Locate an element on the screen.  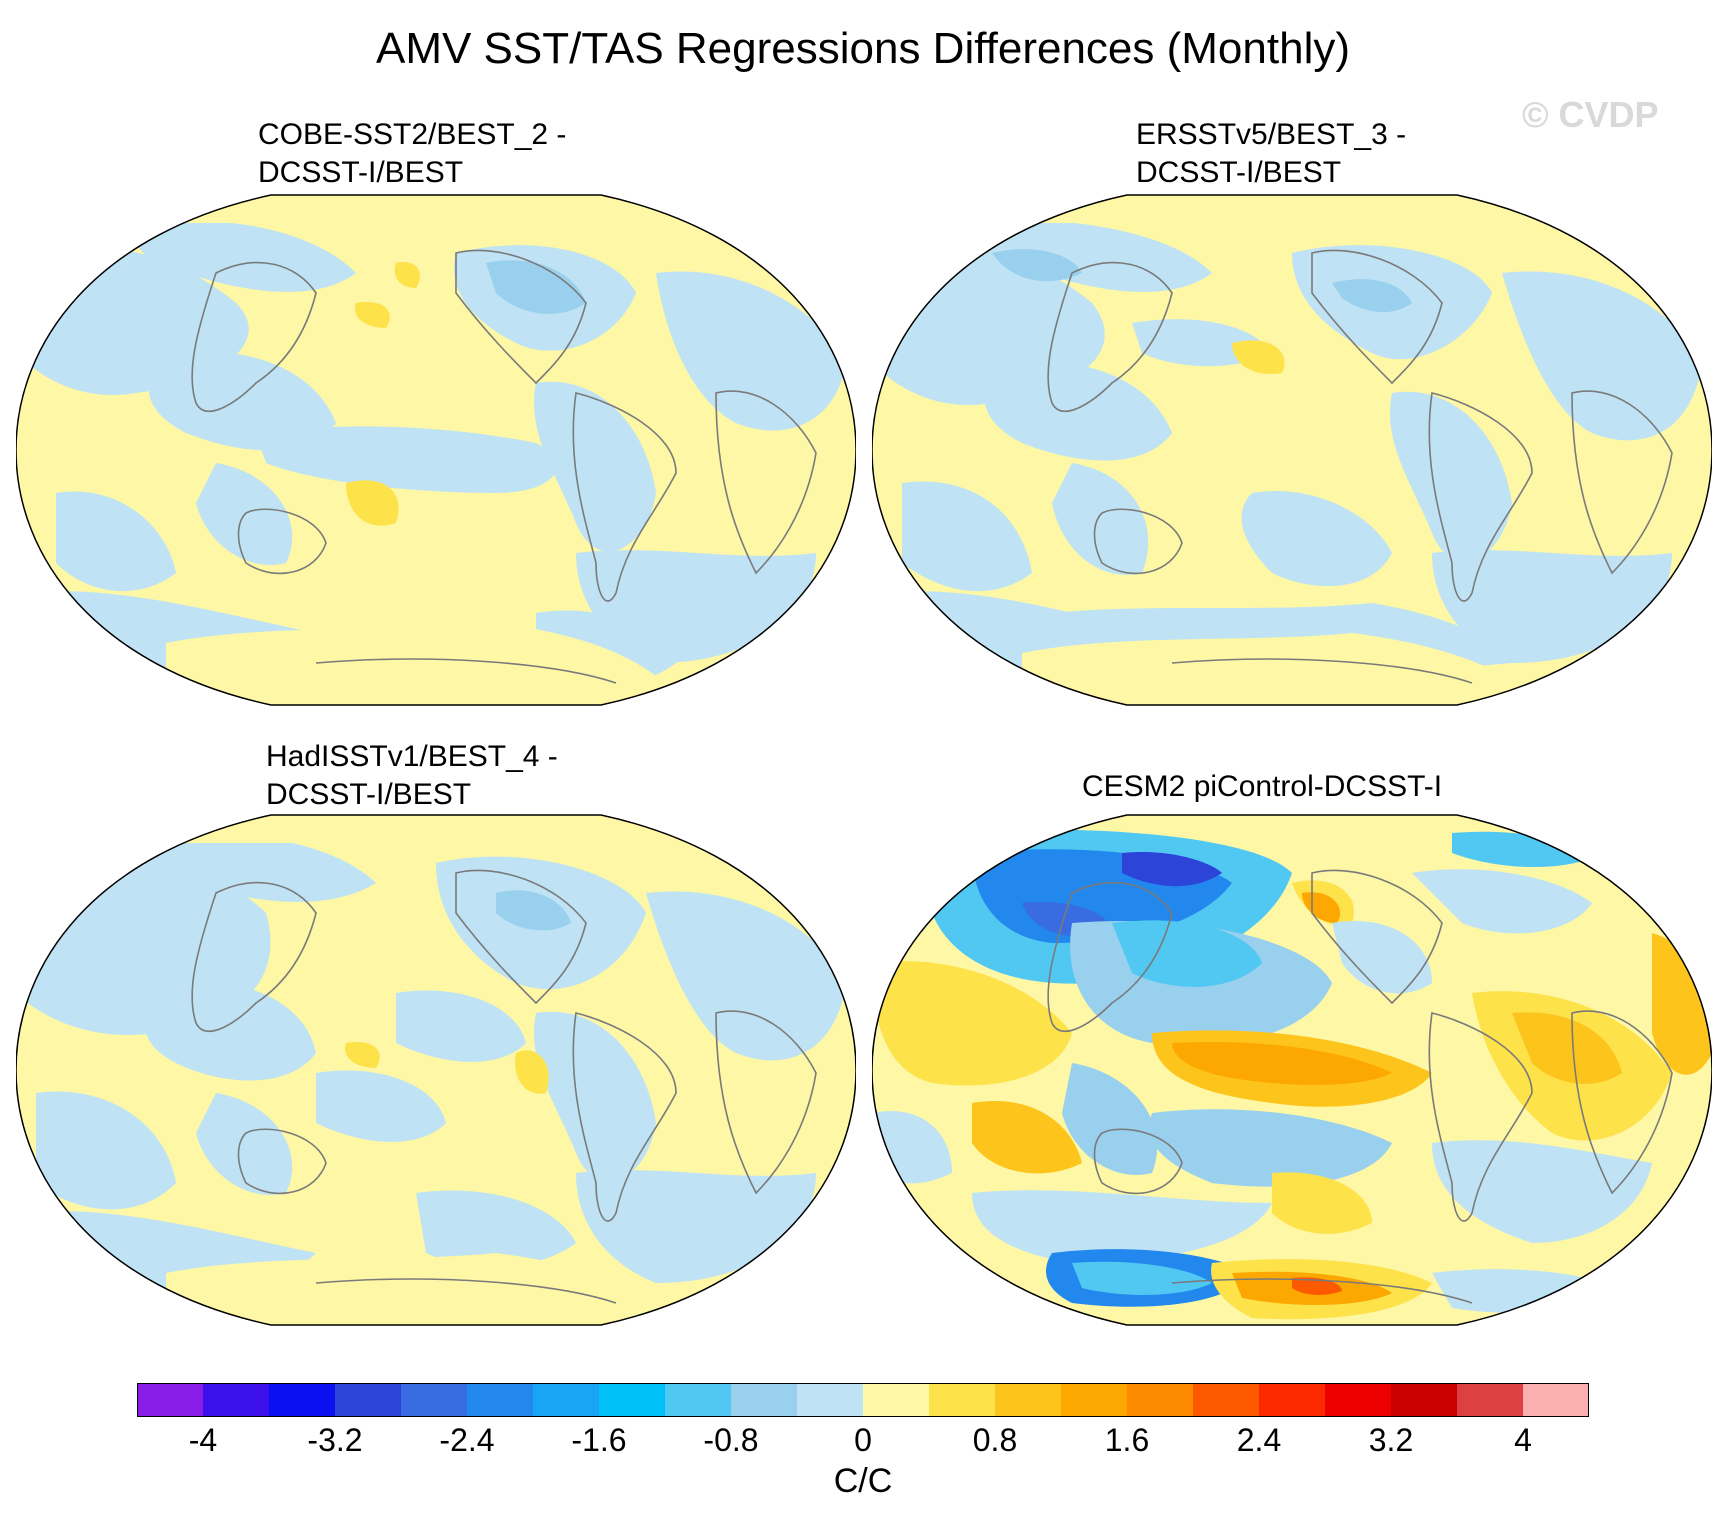
colorbar-unit-label: C/C is located at coordinates (863, 1481).